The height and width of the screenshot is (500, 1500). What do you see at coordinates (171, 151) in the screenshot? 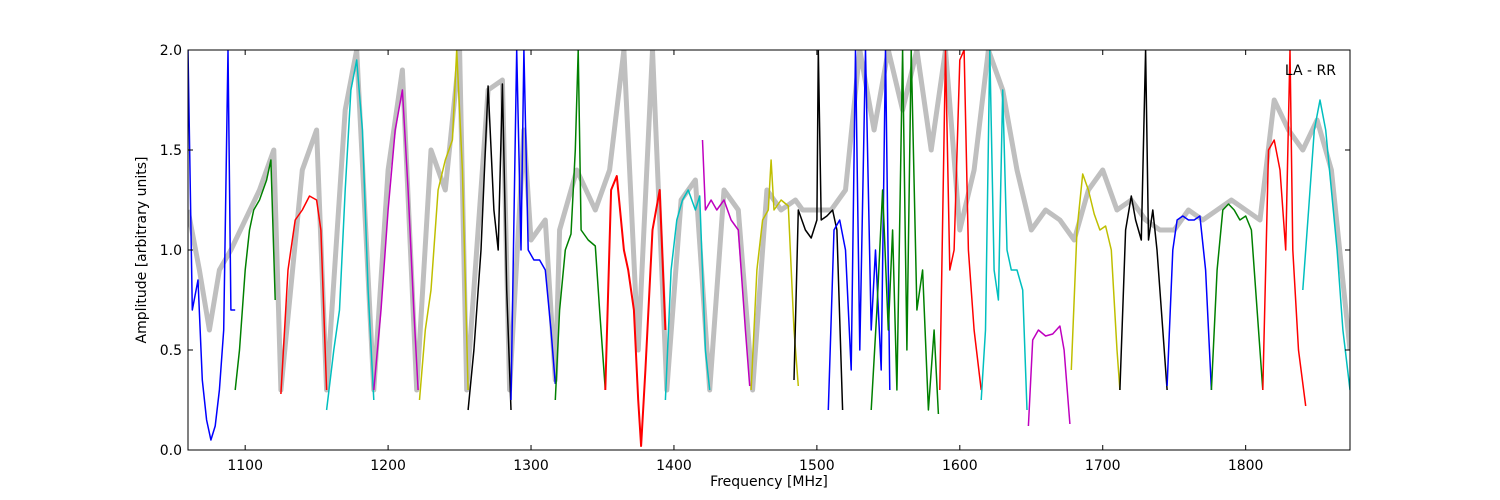
I see `y-tick-label: 1.5` at bounding box center [171, 151].